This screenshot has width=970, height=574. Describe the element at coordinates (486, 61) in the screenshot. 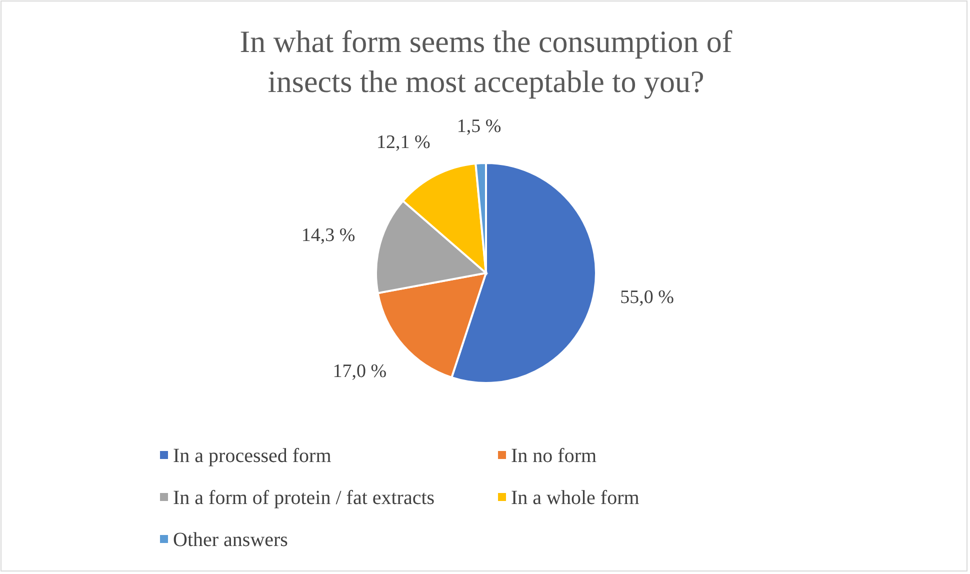

I see `chart-title: In what form seems the consumption of insects the most acceptable to you?` at that location.